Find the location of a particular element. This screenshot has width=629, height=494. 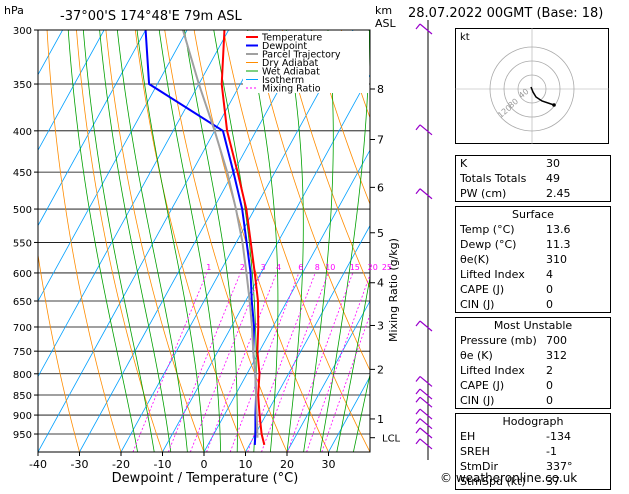

hodograph-stat-key: EH is located at coordinates (467, 436).